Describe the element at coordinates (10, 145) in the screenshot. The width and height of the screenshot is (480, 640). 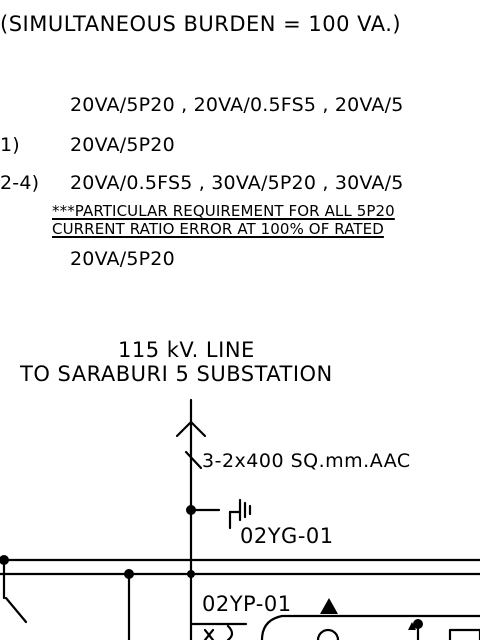
I see `ct-rating-prefix-1: 1)` at that location.